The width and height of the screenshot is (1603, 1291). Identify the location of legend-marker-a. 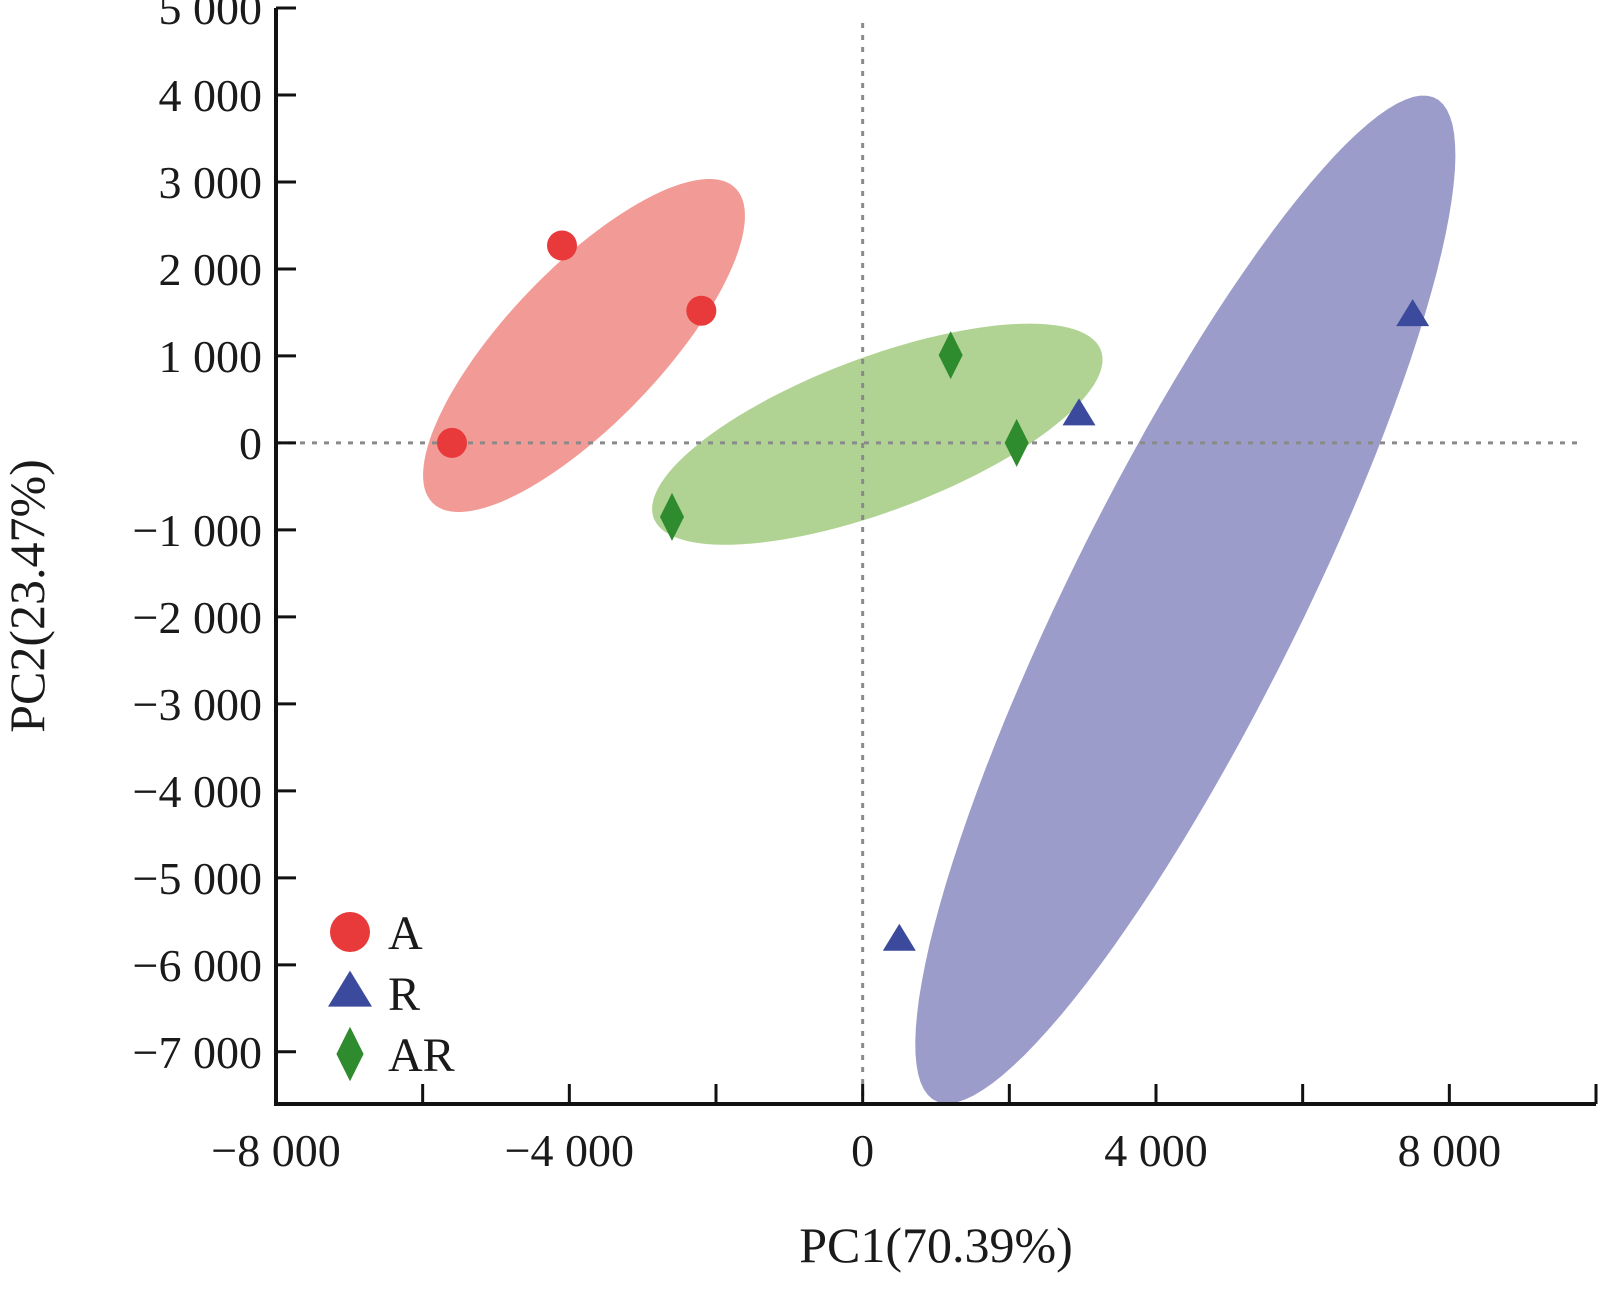
(350, 932).